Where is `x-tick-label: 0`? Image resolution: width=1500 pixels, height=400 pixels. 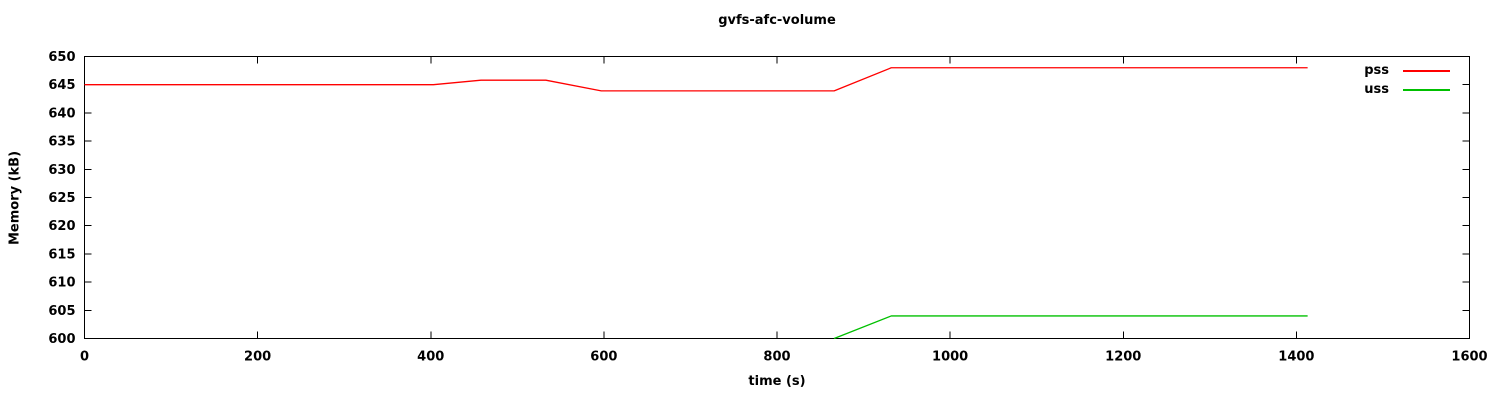 x-tick-label: 0 is located at coordinates (84, 357).